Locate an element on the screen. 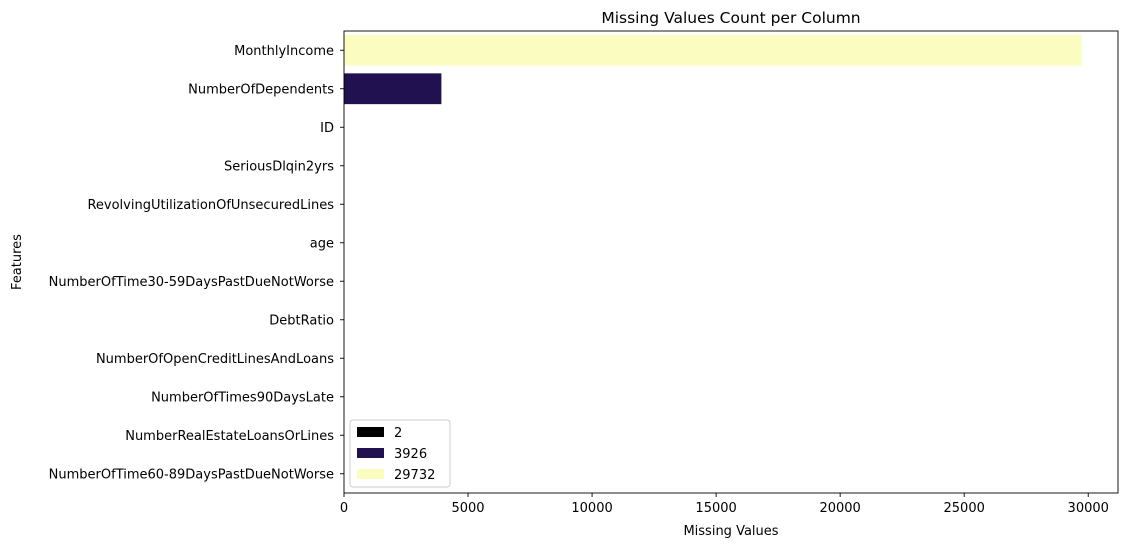  y-axis-title: Features is located at coordinates (17, 262).